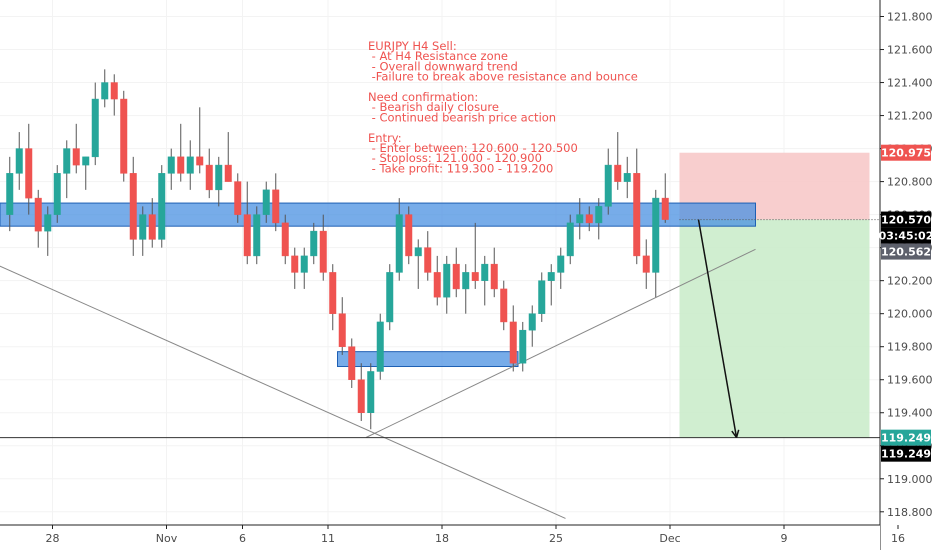 The height and width of the screenshot is (550, 932). I want to click on arrow-head-icon, so click(735, 433).